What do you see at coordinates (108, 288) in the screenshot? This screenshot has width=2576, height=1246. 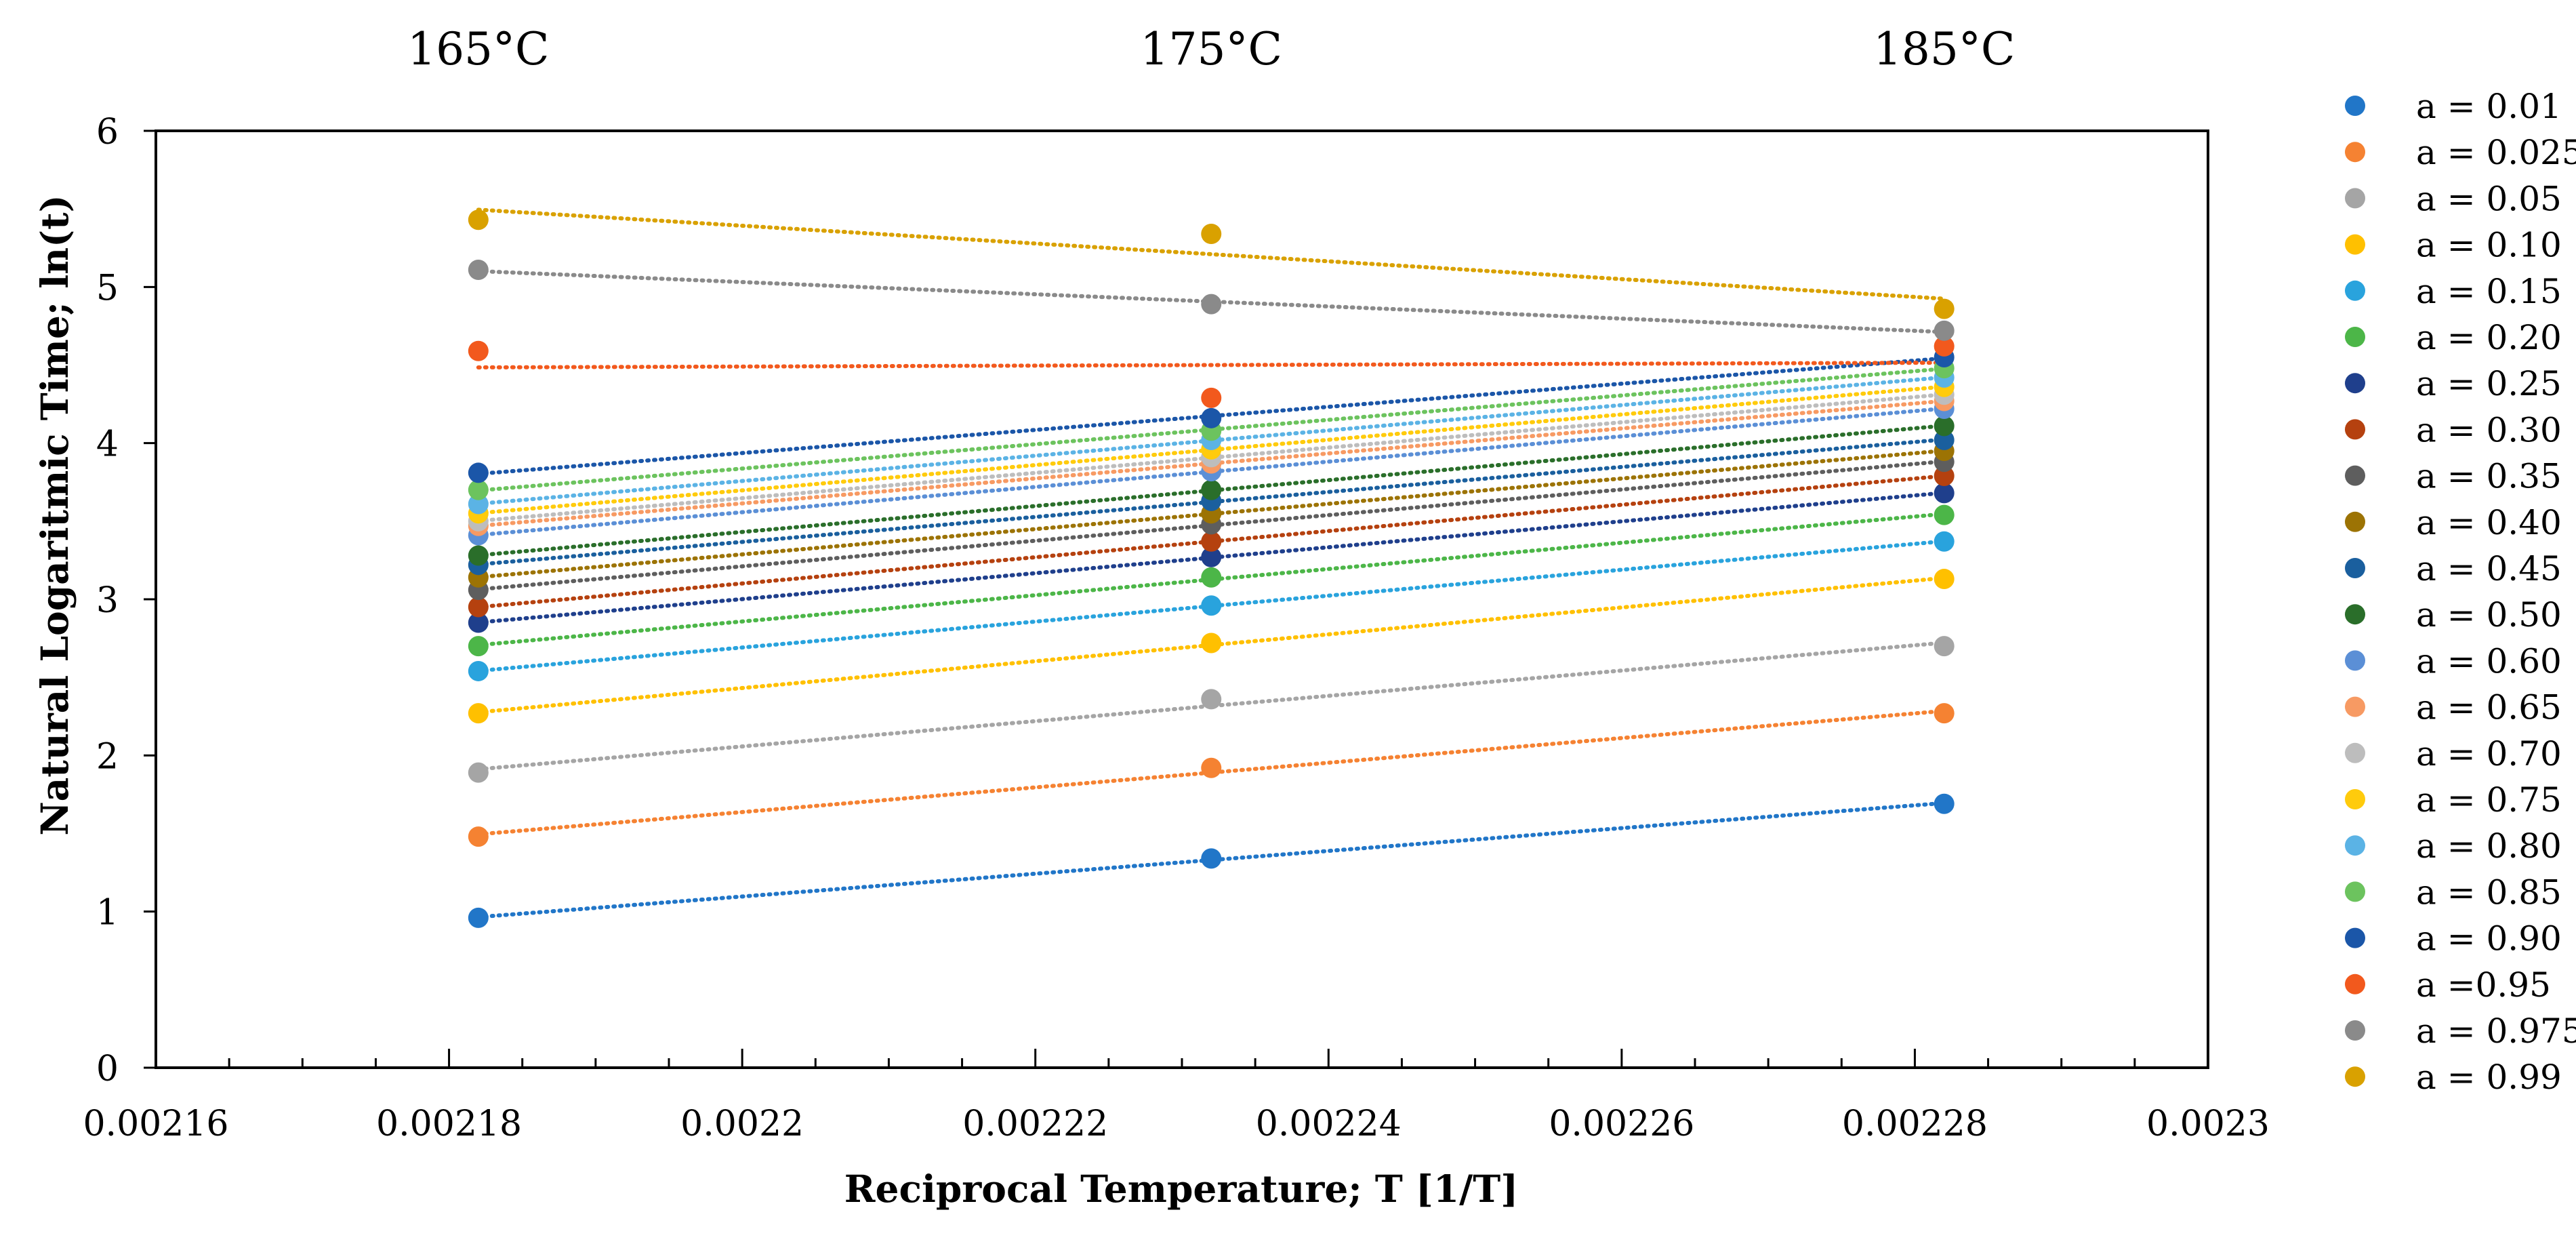 I see `y-tick-label: 5` at bounding box center [108, 288].